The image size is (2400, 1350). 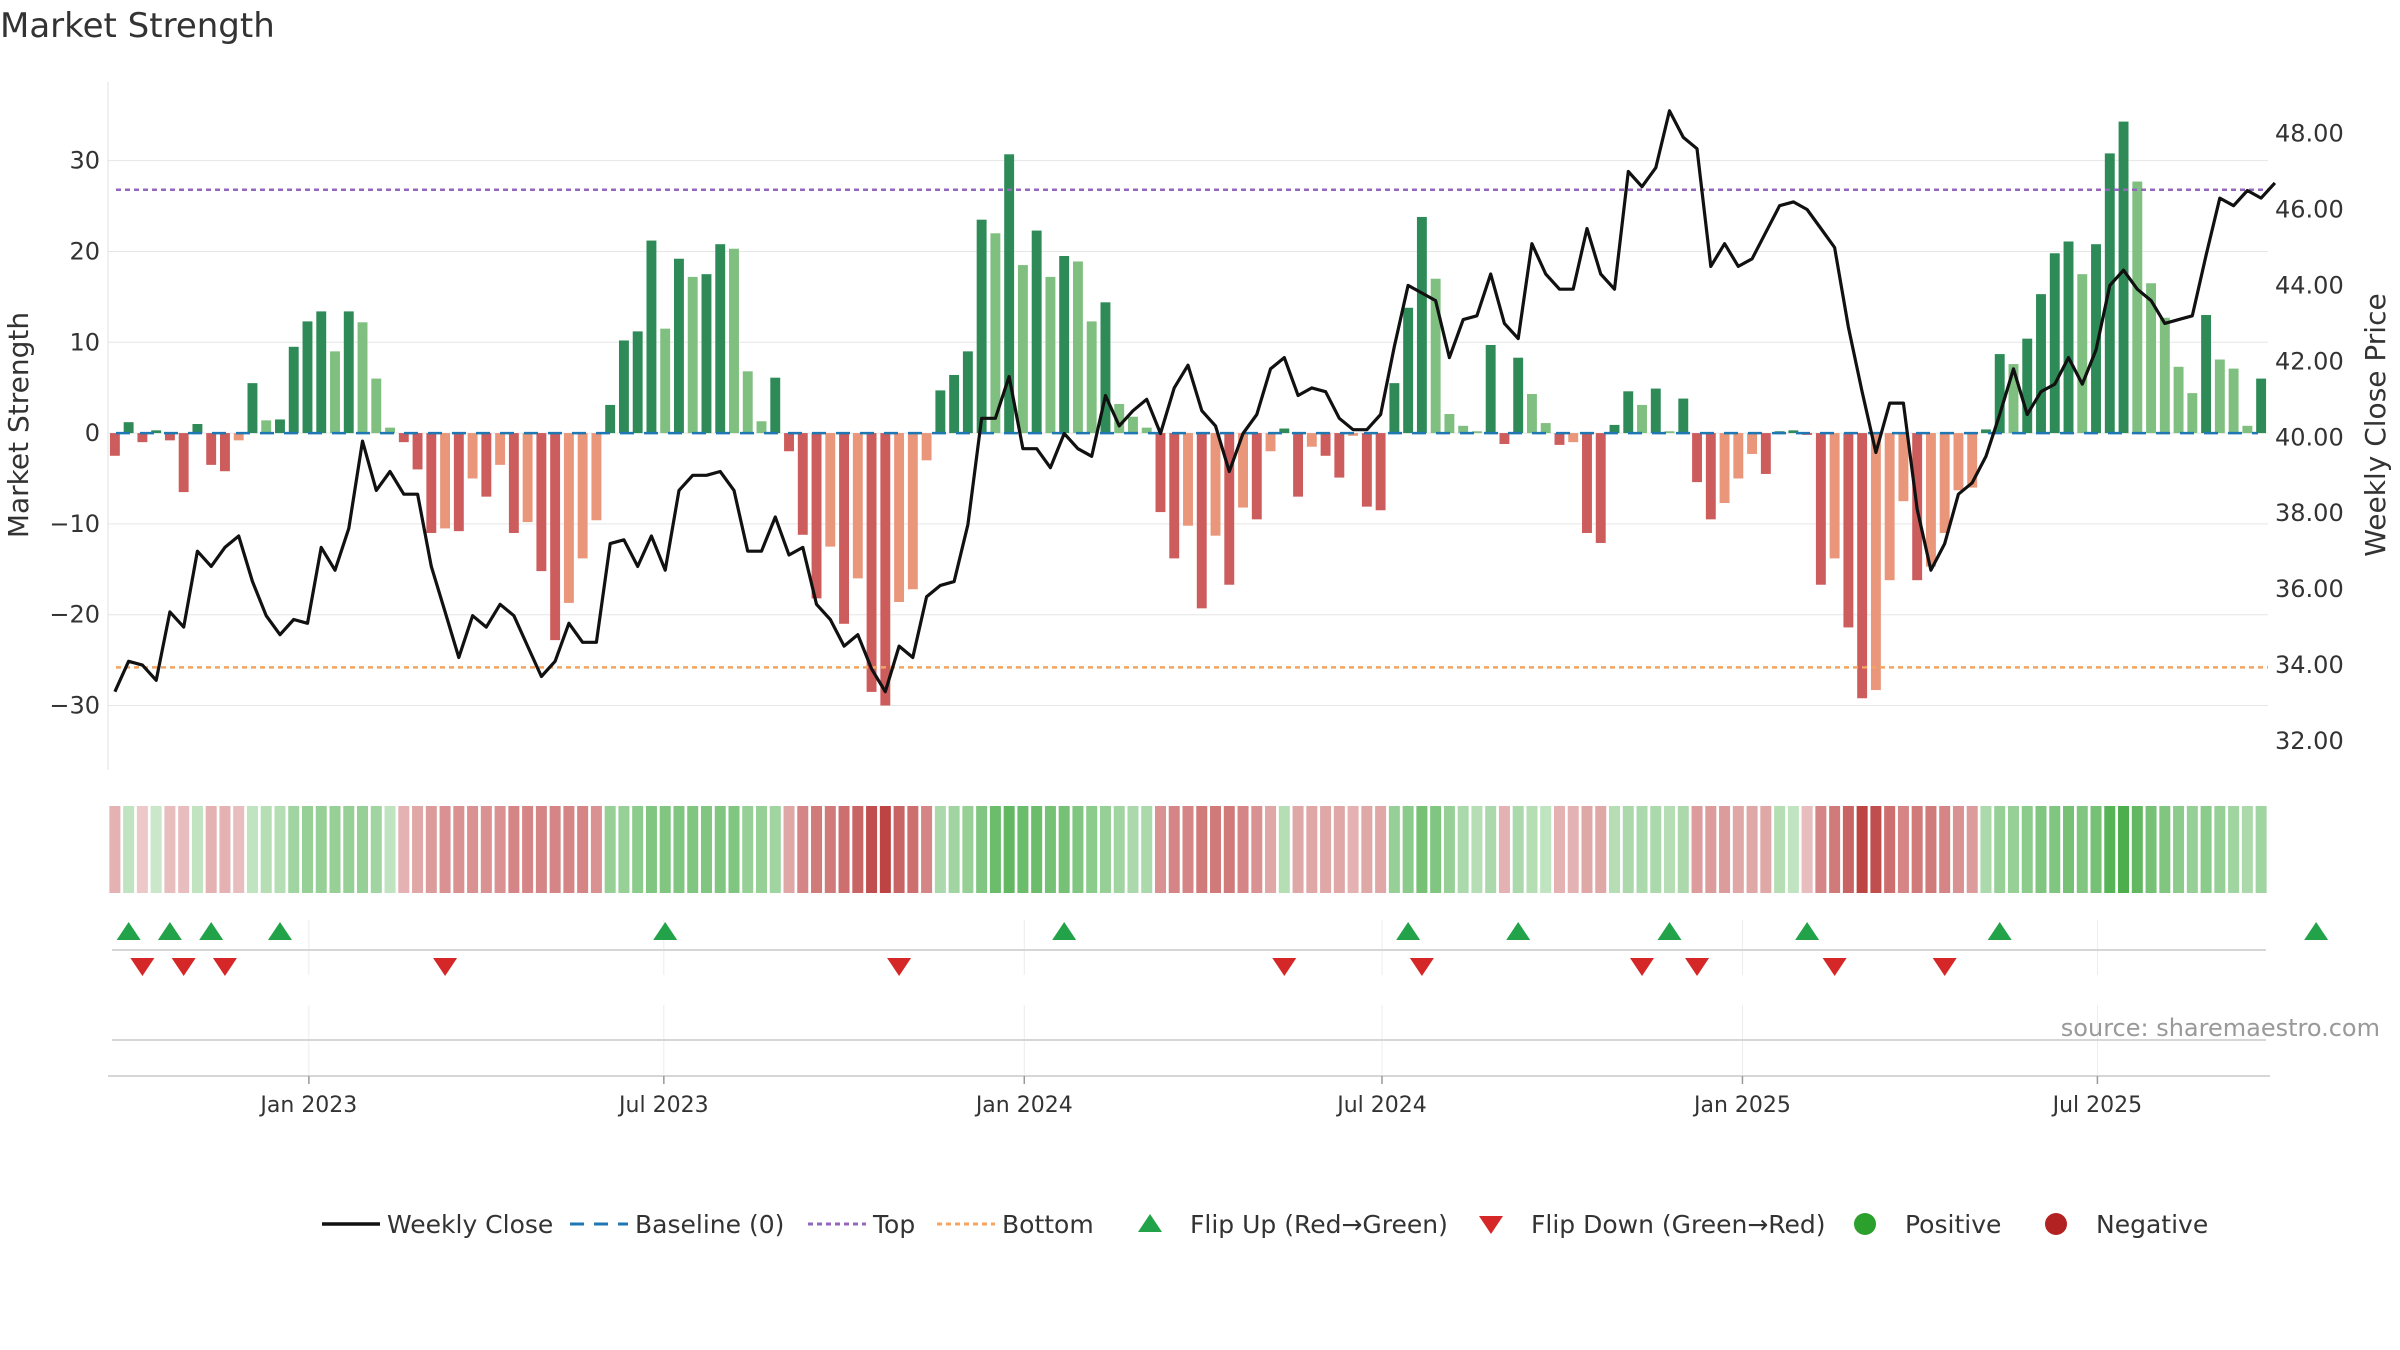 What do you see at coordinates (2056, 1224) in the screenshot?
I see `legend-negative-swatch` at bounding box center [2056, 1224].